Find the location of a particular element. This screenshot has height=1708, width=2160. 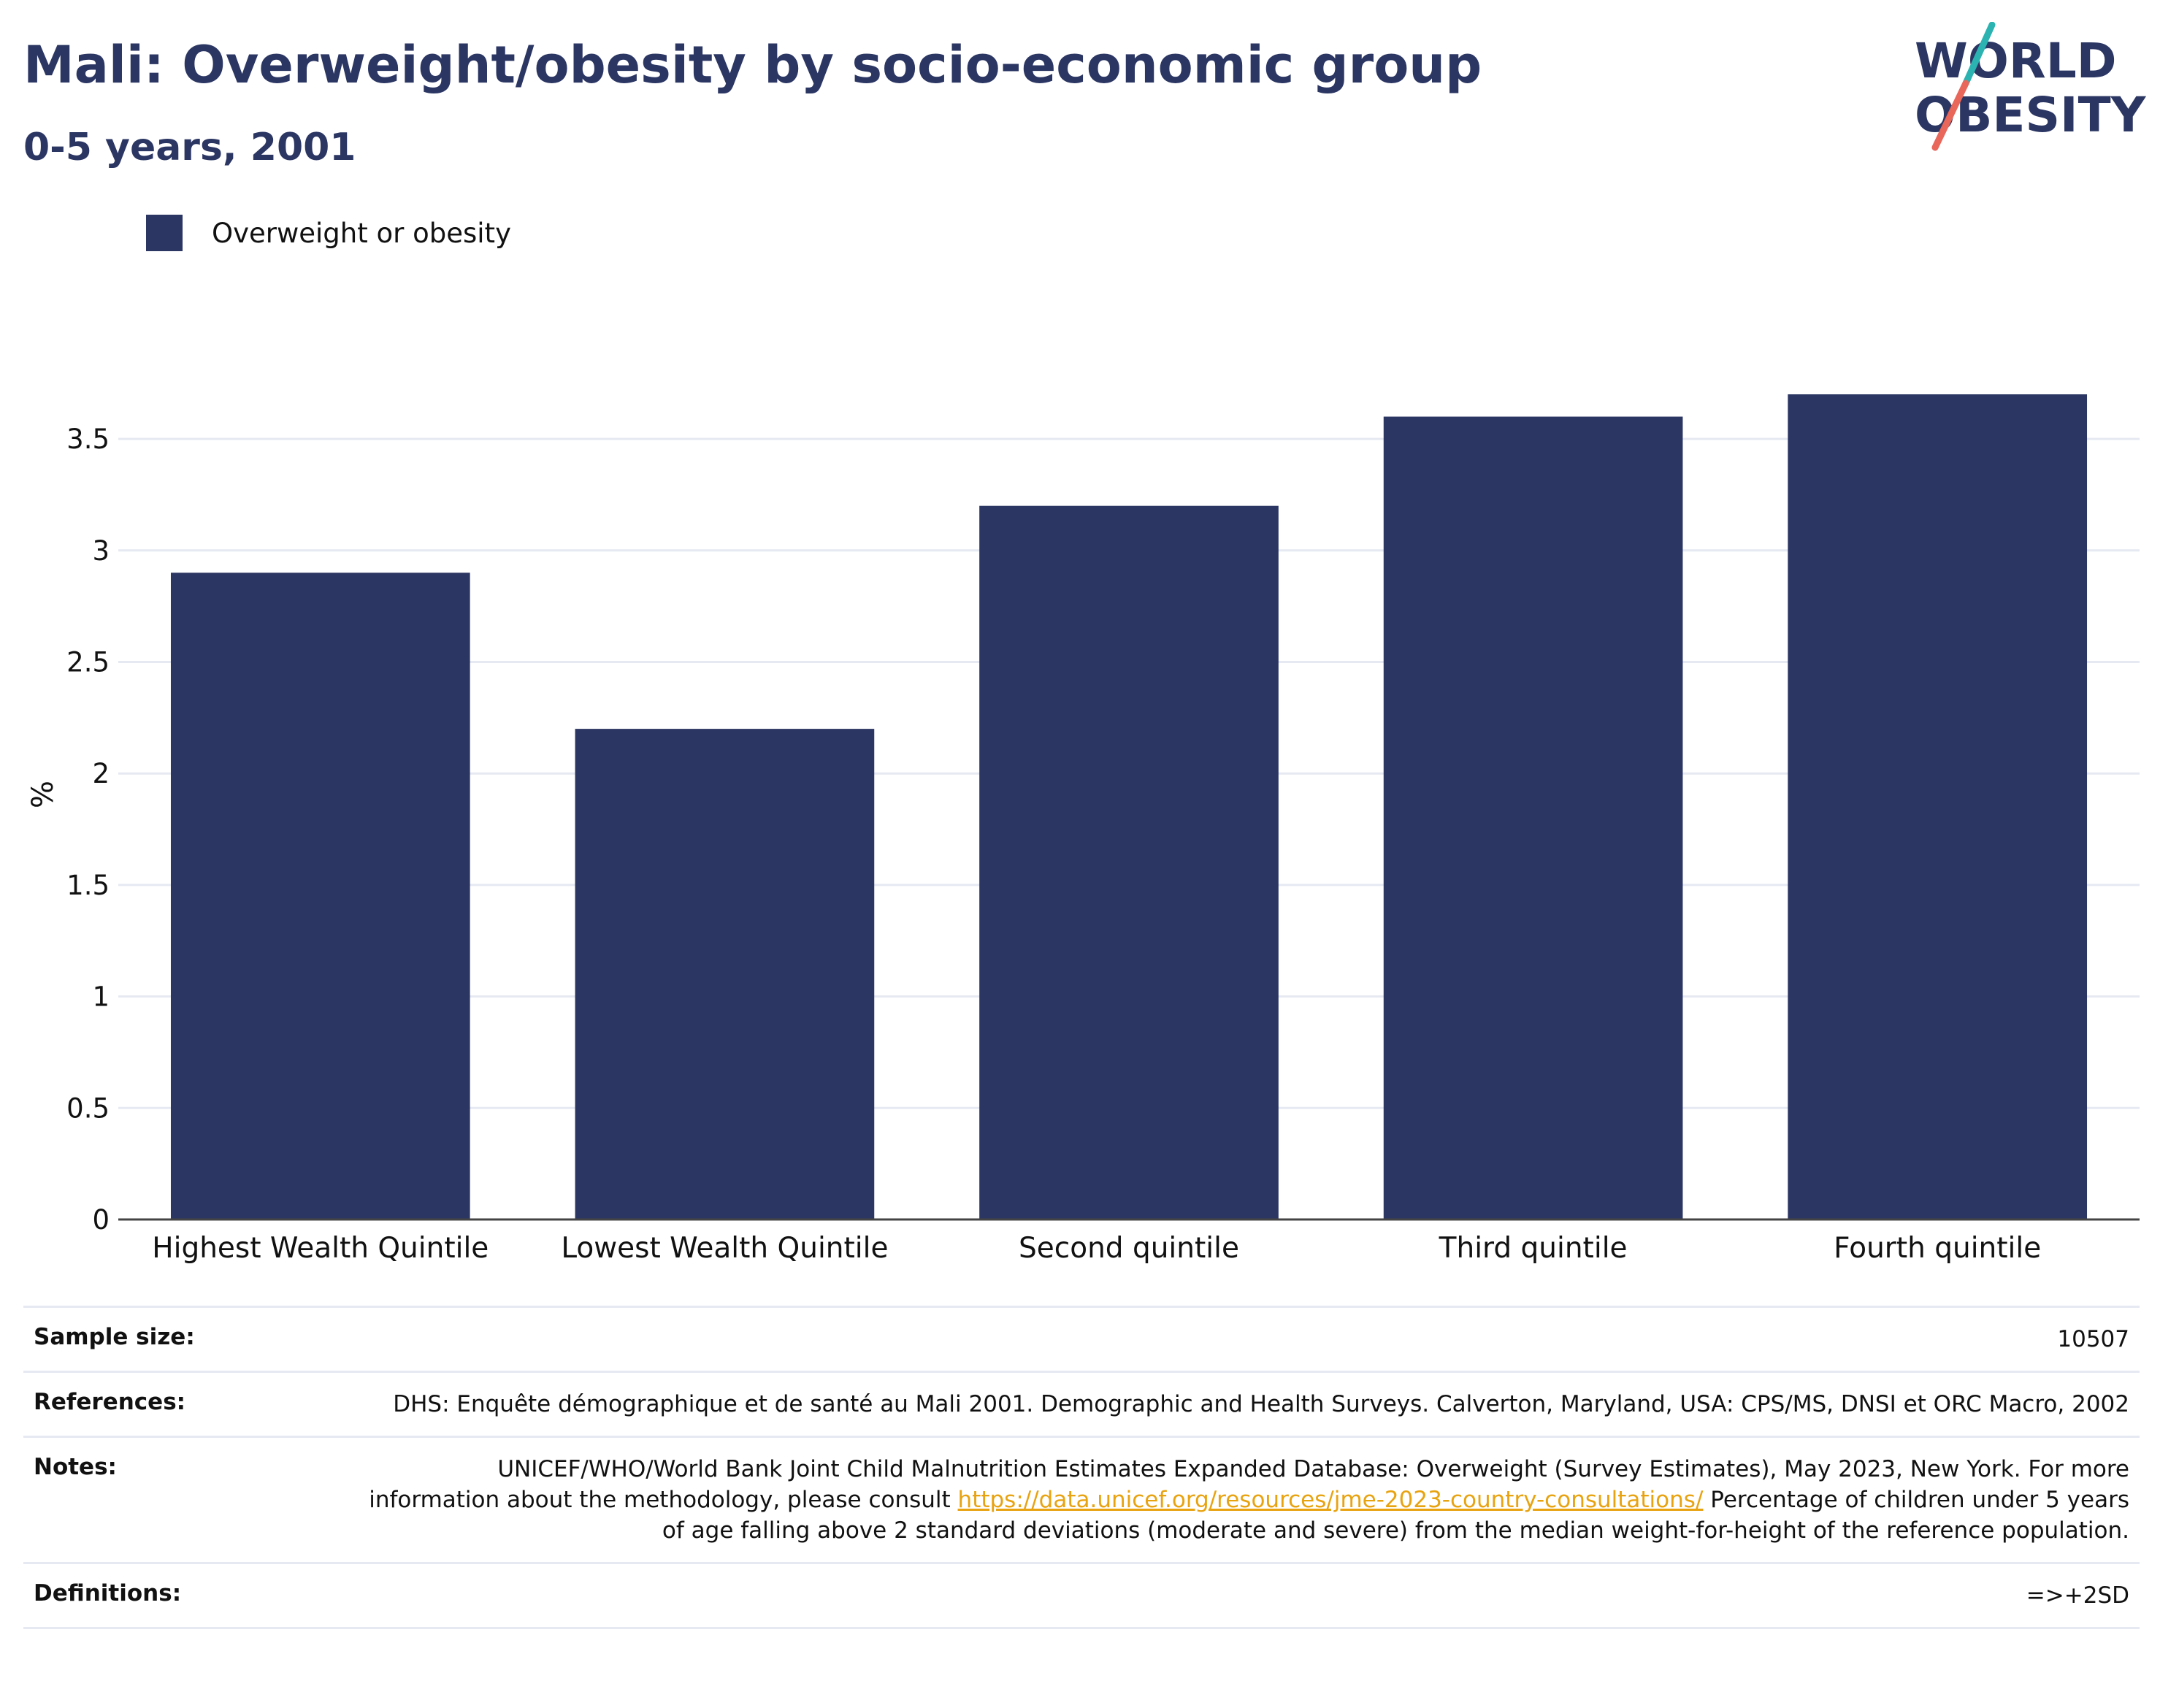

chart-subtitle: 0-5 years, 2001 is located at coordinates (190, 147).